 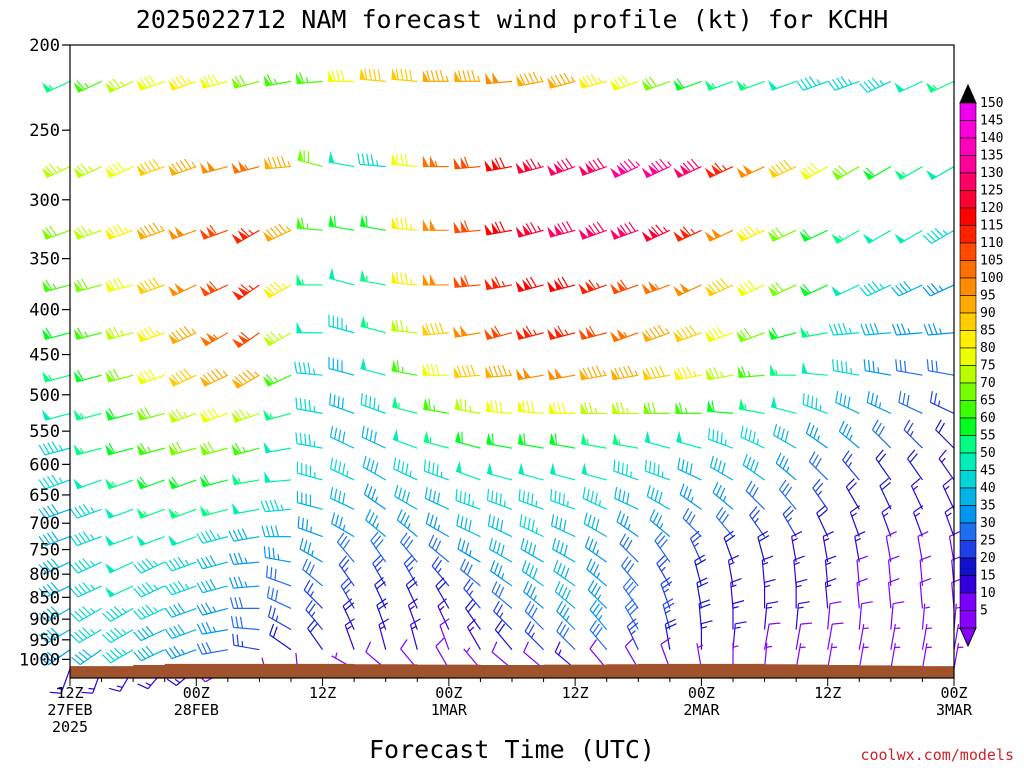 I want to click on terrain-fill, so click(x=512, y=670).